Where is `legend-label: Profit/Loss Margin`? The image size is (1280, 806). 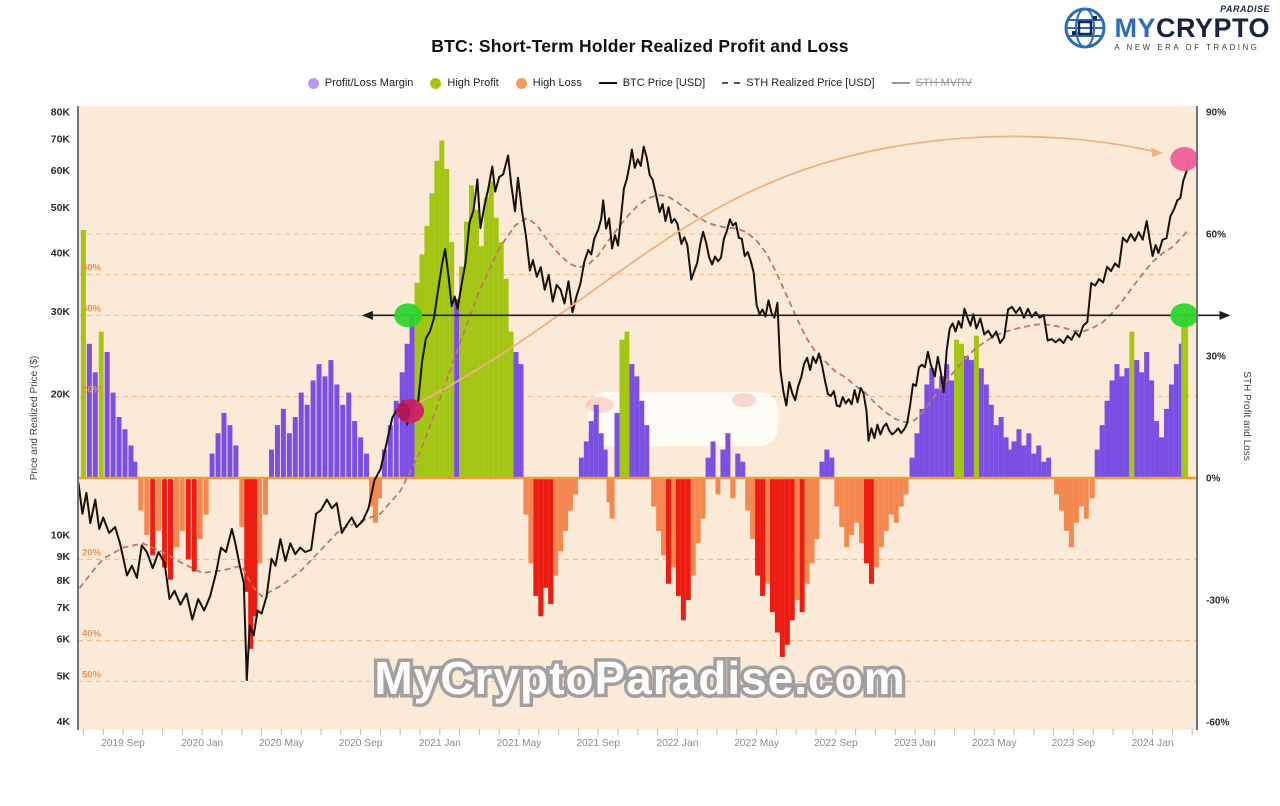
legend-label: Profit/Loss Margin is located at coordinates (369, 83).